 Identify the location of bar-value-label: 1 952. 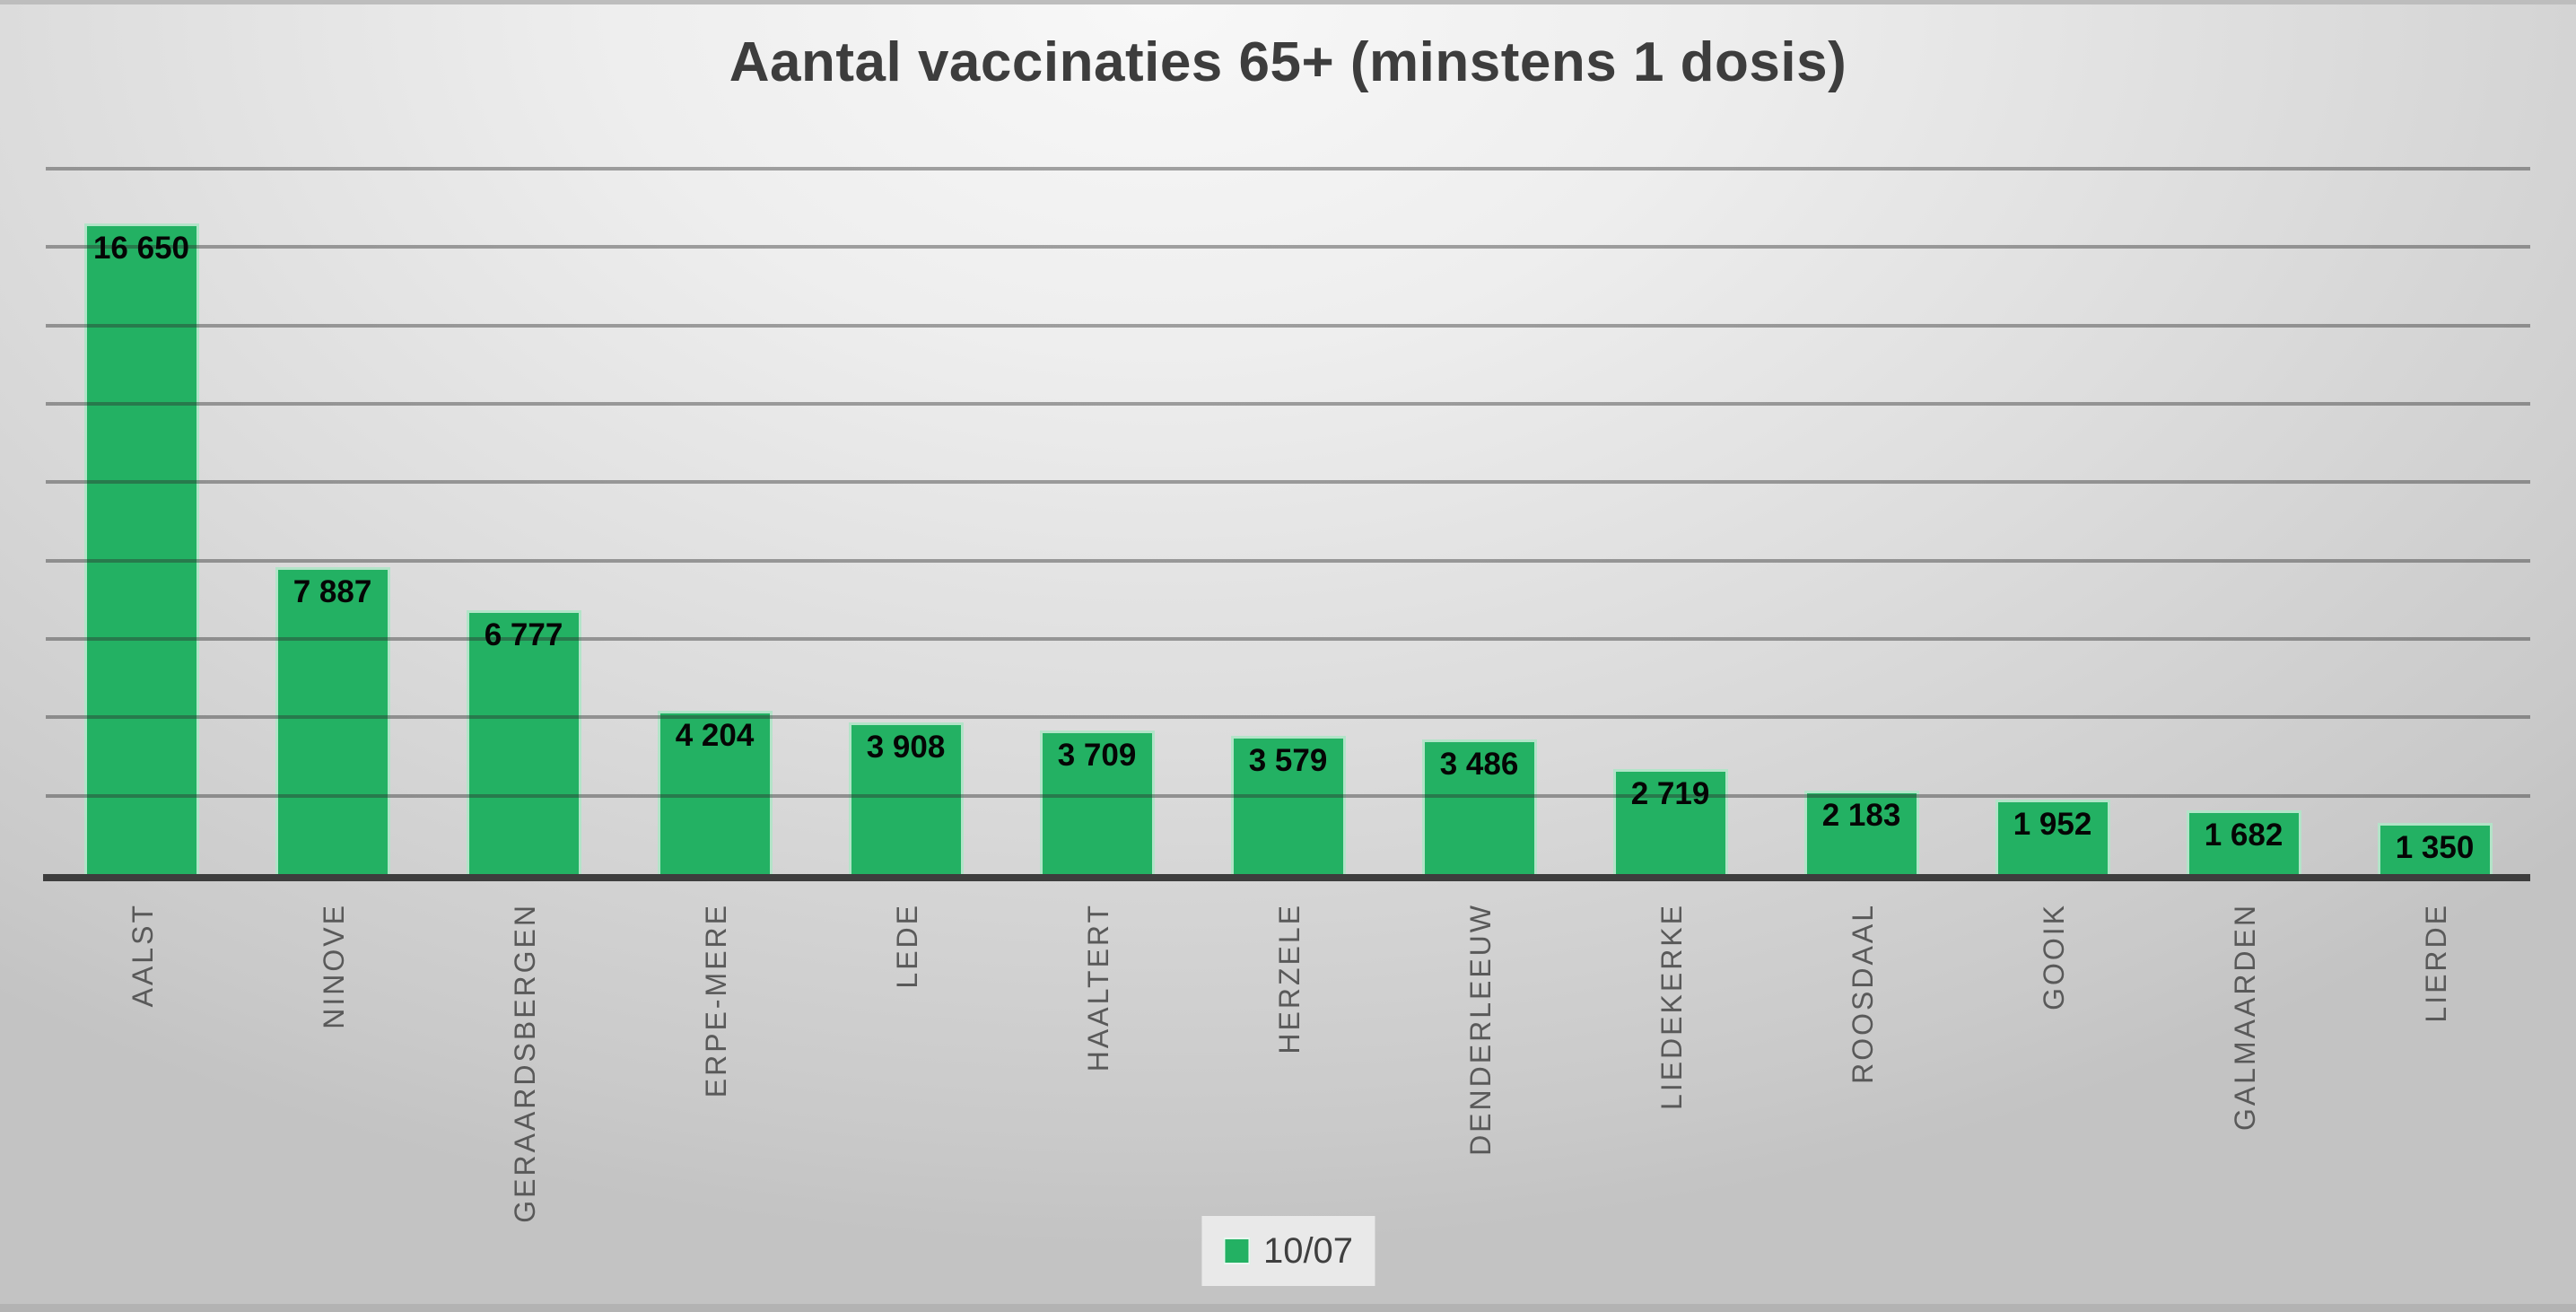
(2052, 824).